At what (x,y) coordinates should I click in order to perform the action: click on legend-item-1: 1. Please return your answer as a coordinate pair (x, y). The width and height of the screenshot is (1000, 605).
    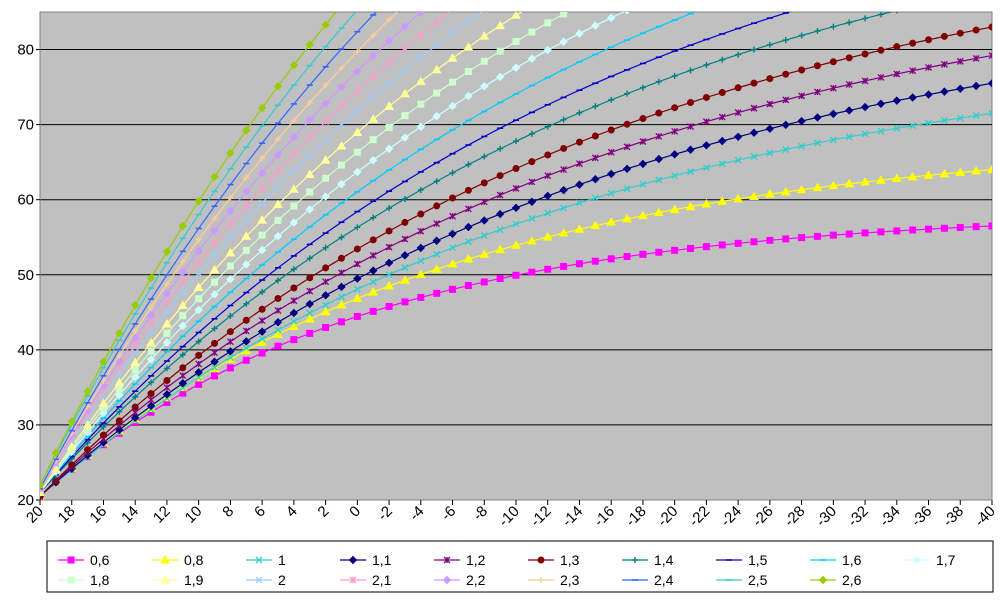
    Looking at the image, I should click on (266, 560).